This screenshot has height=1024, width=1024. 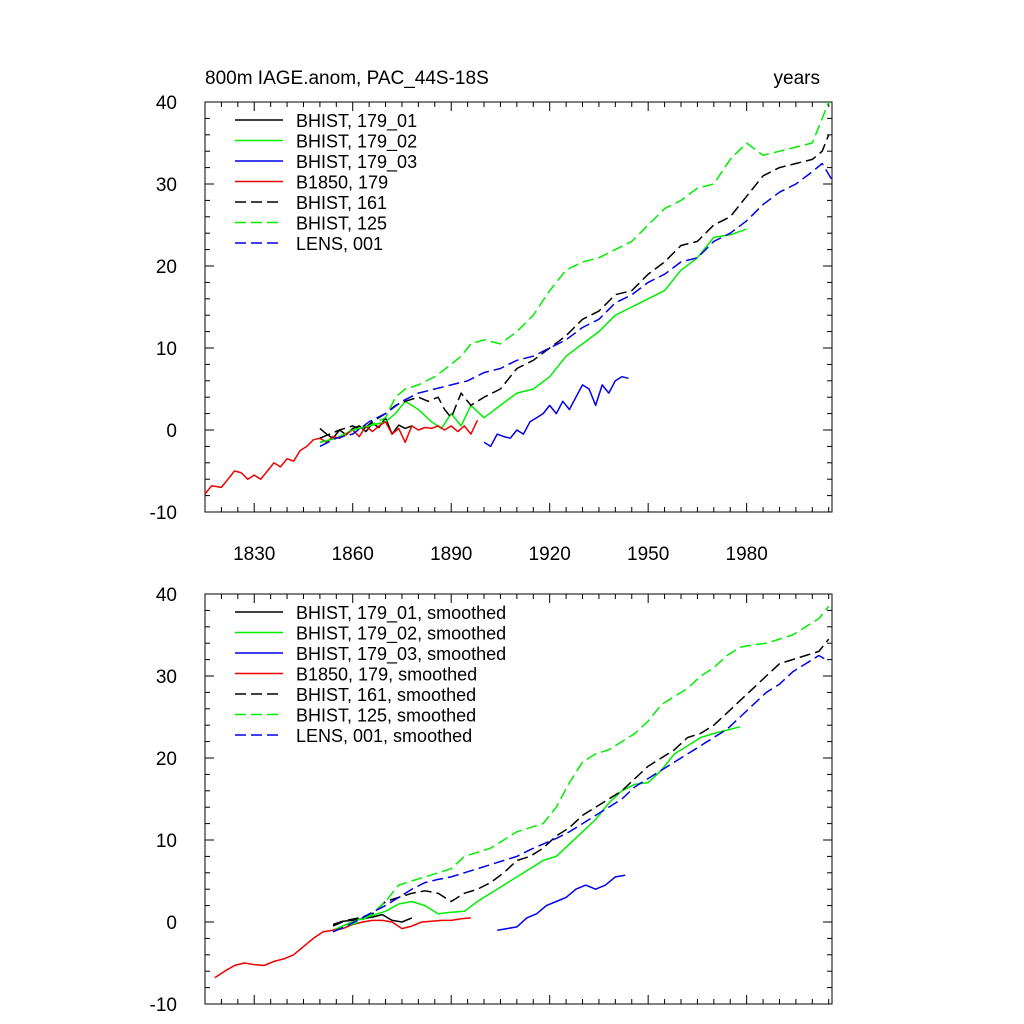 What do you see at coordinates (386, 695) in the screenshot?
I see `legend-entry: BHIST, 161, smoothed` at bounding box center [386, 695].